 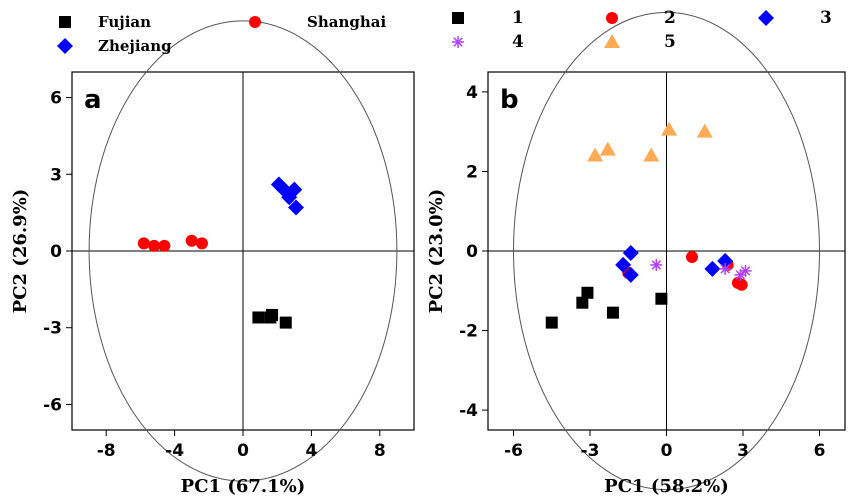 I want to click on x-axis-title: PC1 (67.1%), so click(x=243, y=486).